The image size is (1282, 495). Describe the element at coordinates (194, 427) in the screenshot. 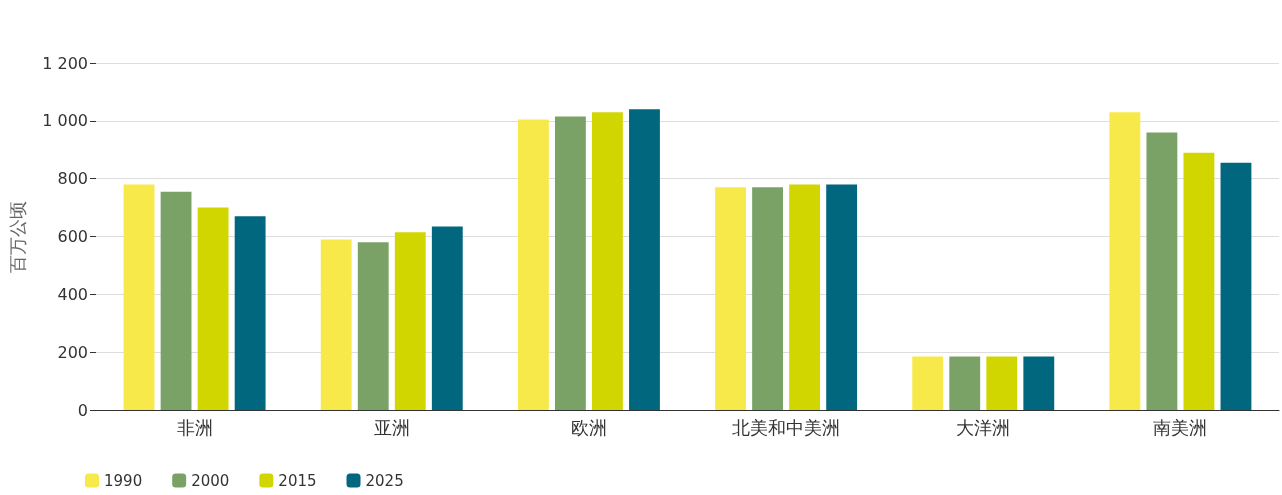

I see `x-tick-label: 非洲` at that location.